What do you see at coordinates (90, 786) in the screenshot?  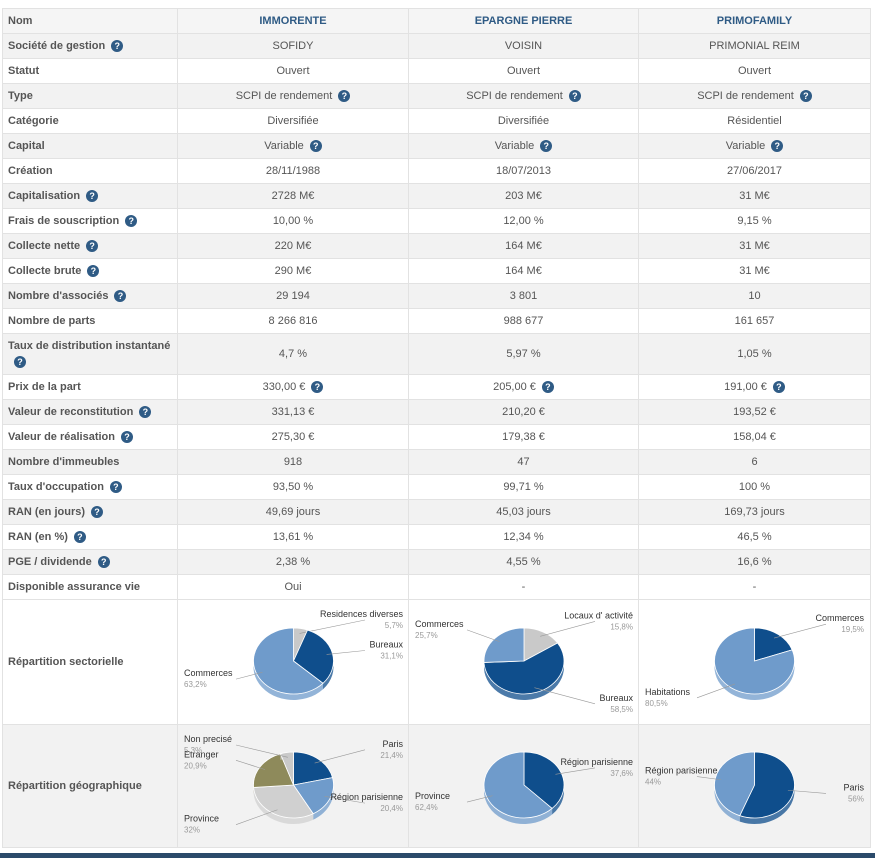 I see `row-label: Répartition géographique` at bounding box center [90, 786].